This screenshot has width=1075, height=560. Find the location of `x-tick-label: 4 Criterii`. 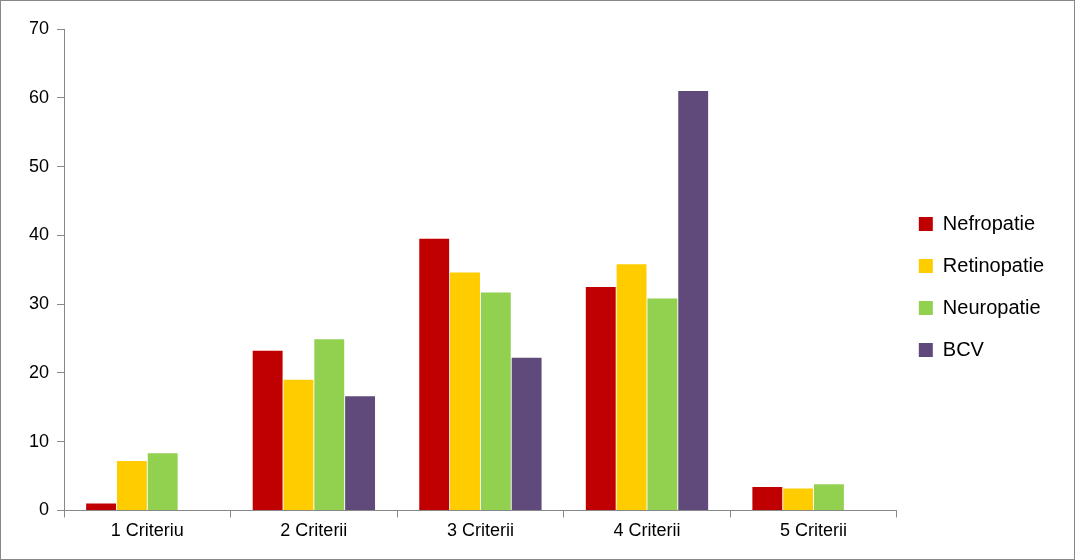

x-tick-label: 4 Criterii is located at coordinates (647, 530).